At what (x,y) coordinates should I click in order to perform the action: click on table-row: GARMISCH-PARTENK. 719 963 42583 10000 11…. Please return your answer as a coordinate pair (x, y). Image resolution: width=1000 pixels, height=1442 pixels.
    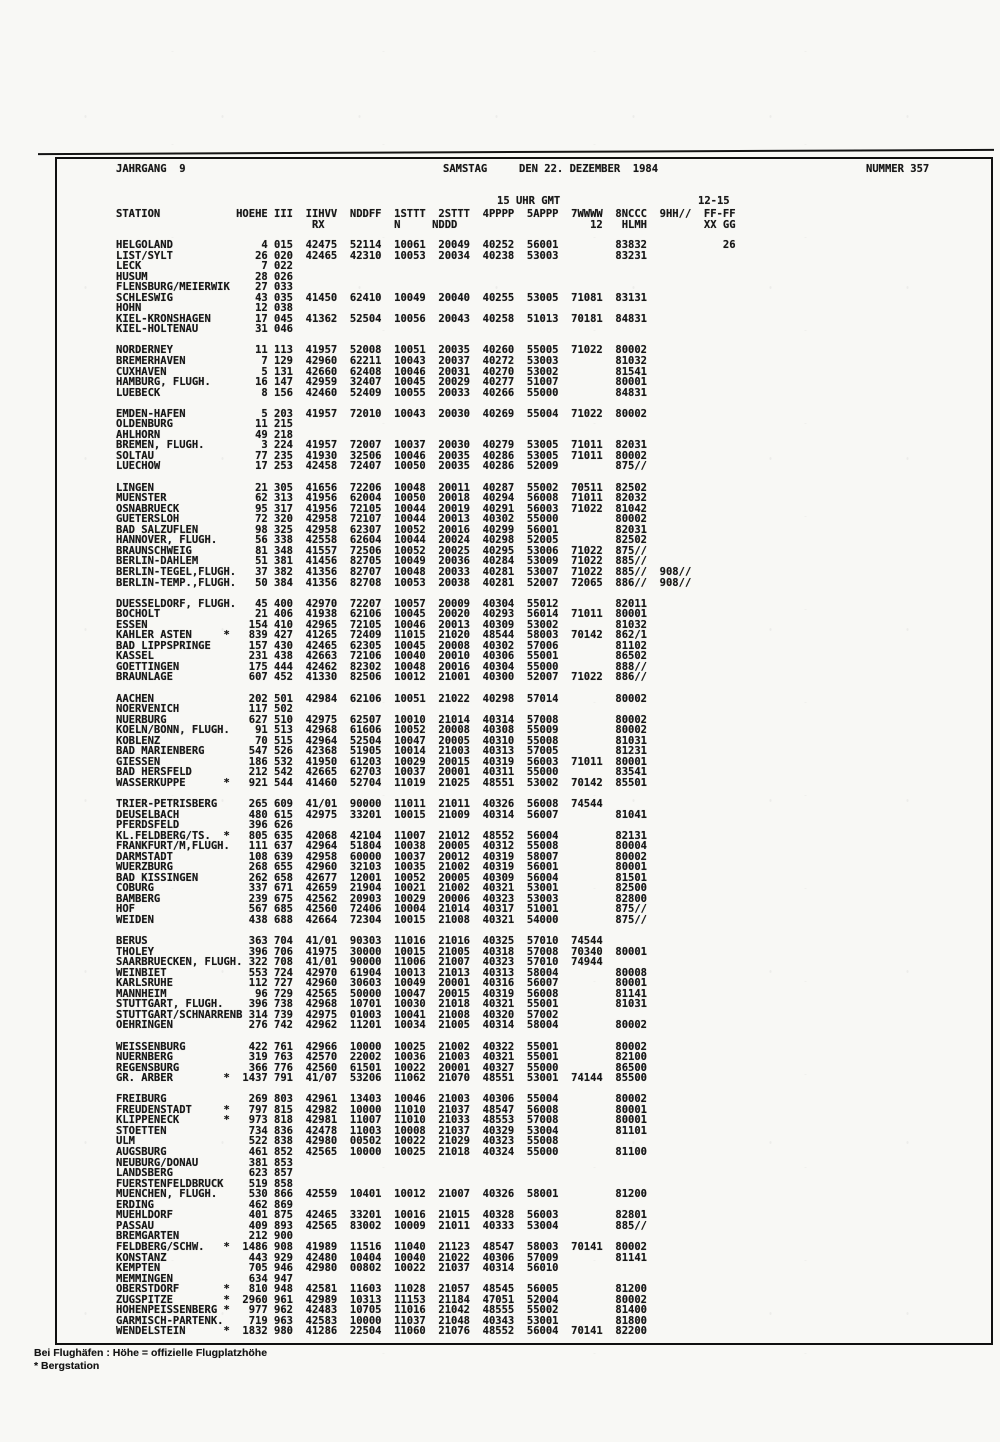
    Looking at the image, I should click on (382, 1320).